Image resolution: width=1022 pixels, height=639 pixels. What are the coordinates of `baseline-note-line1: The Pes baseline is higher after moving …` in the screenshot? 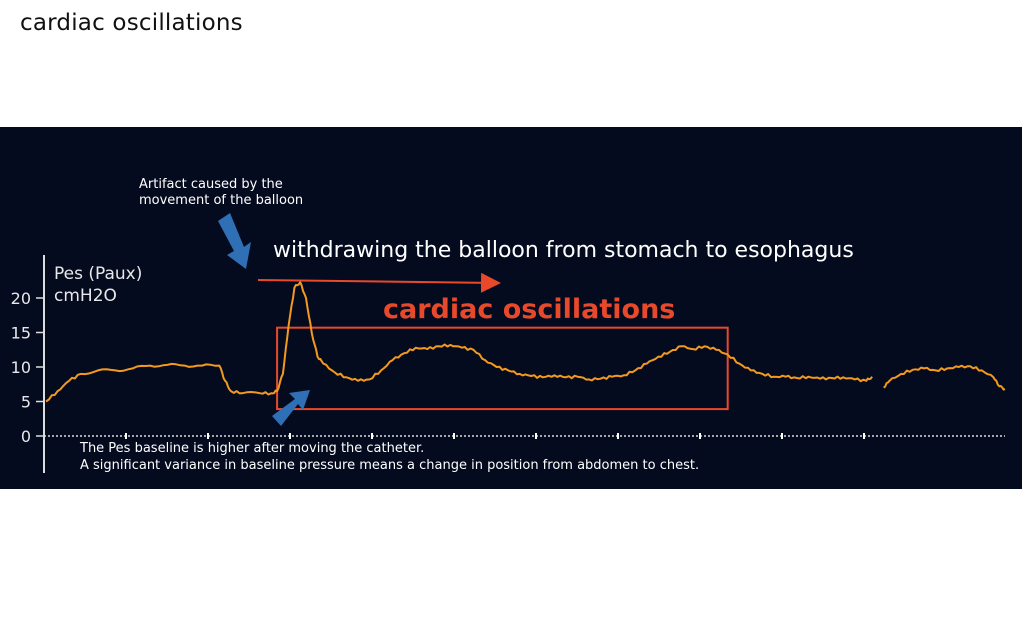 It's located at (251, 448).